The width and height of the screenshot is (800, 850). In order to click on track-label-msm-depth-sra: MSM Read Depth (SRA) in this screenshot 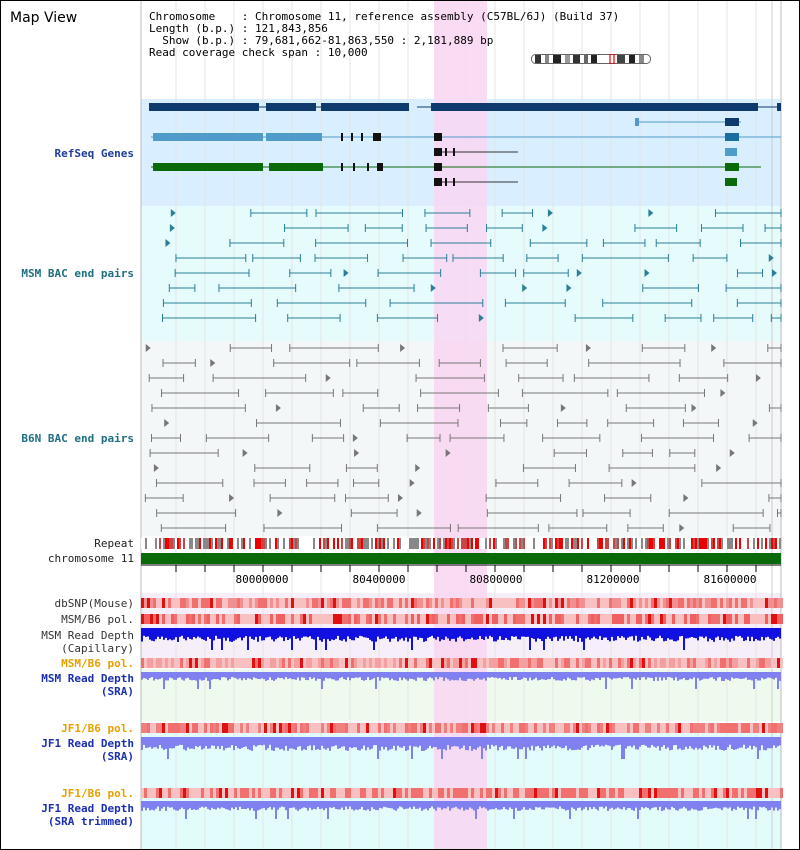, I will do `click(87, 685)`.